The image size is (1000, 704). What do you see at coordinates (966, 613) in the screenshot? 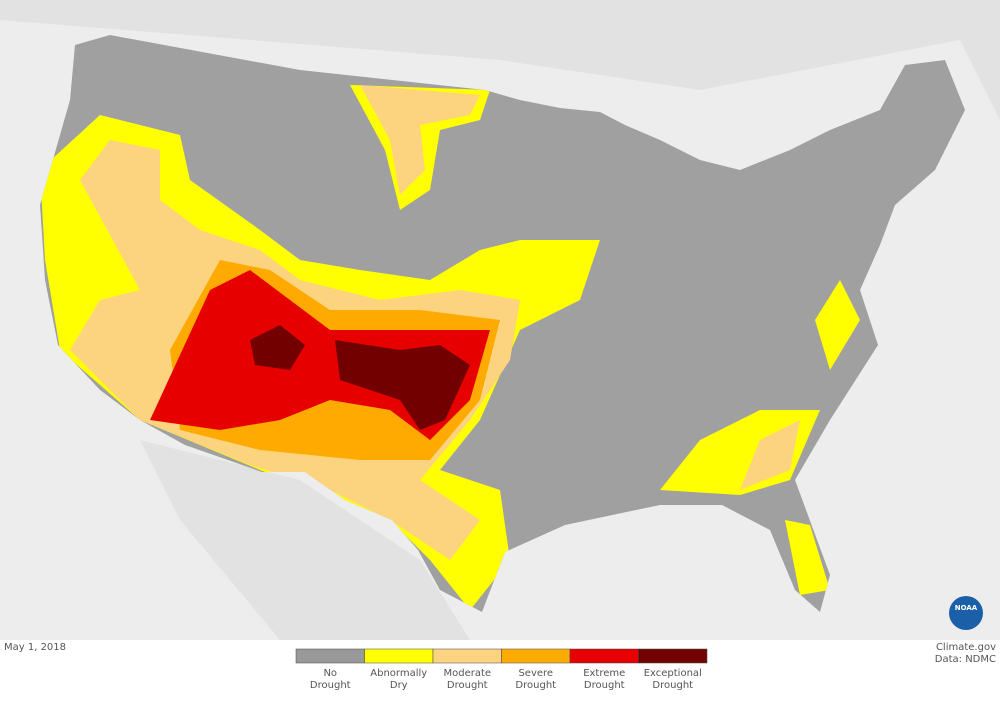
I see `noaa-logo` at bounding box center [966, 613].